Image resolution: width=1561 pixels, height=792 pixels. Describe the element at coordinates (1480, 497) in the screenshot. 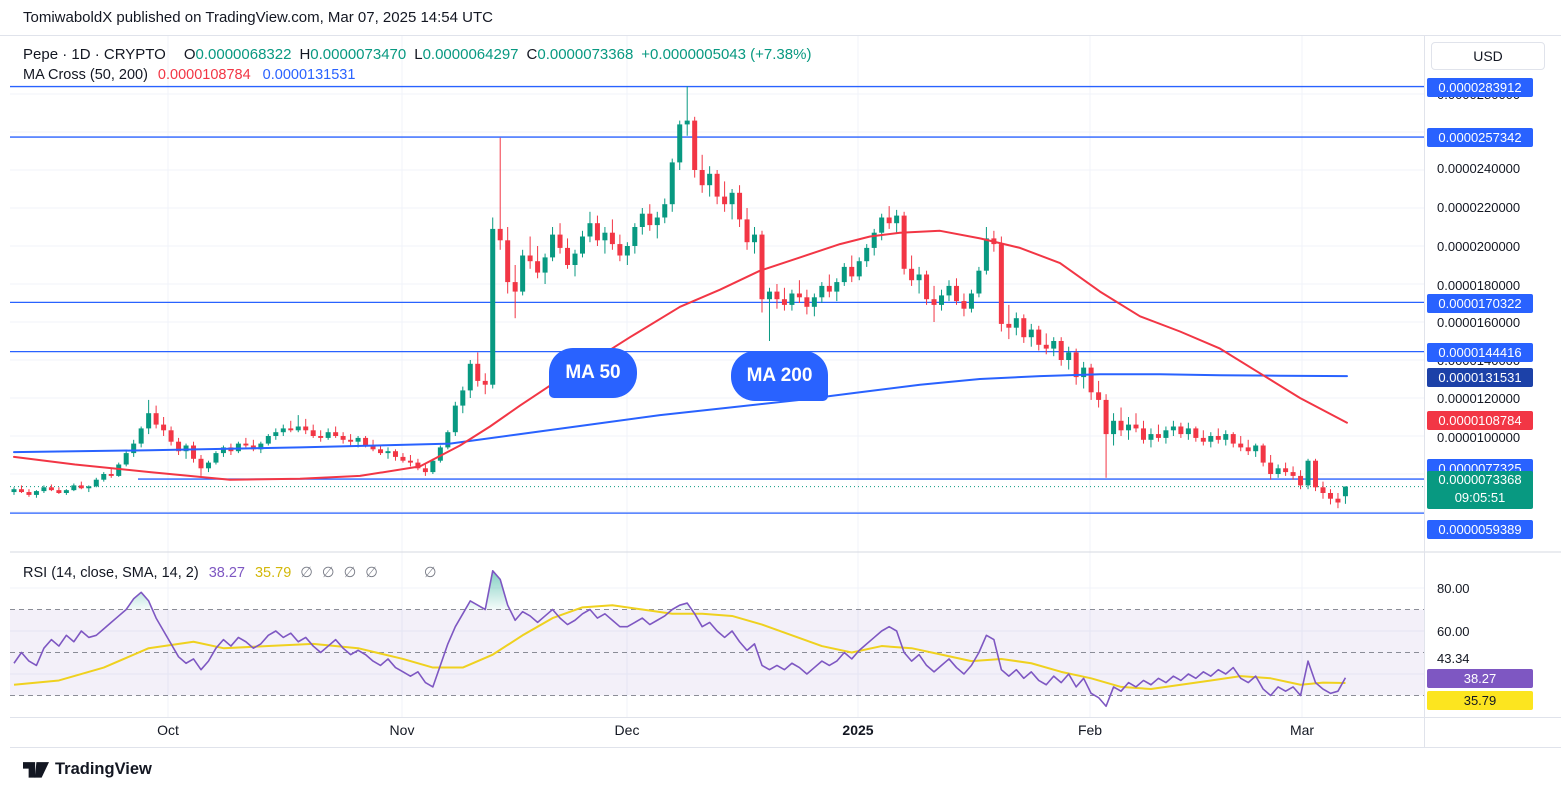

I see `bar-countdown: 09:05:51` at that location.